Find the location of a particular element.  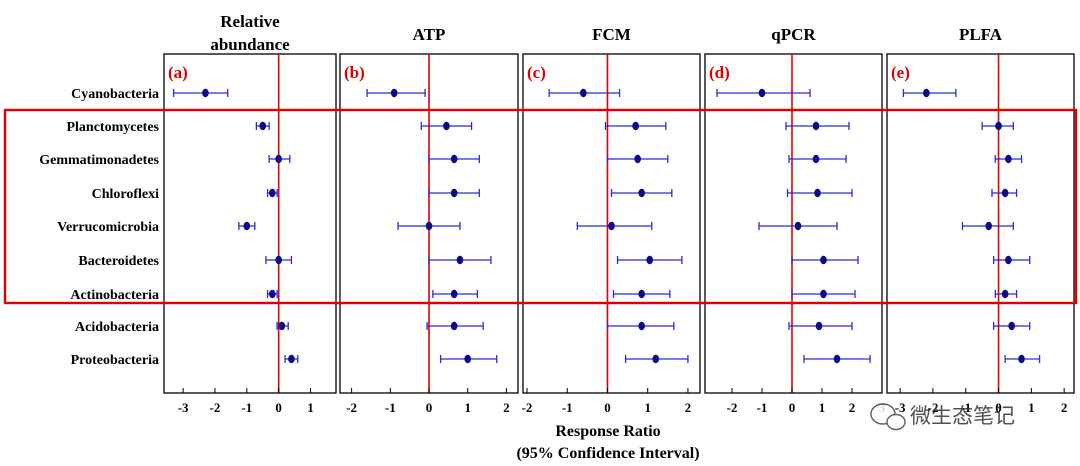

watermark: 微生态笔记 is located at coordinates (942, 417).